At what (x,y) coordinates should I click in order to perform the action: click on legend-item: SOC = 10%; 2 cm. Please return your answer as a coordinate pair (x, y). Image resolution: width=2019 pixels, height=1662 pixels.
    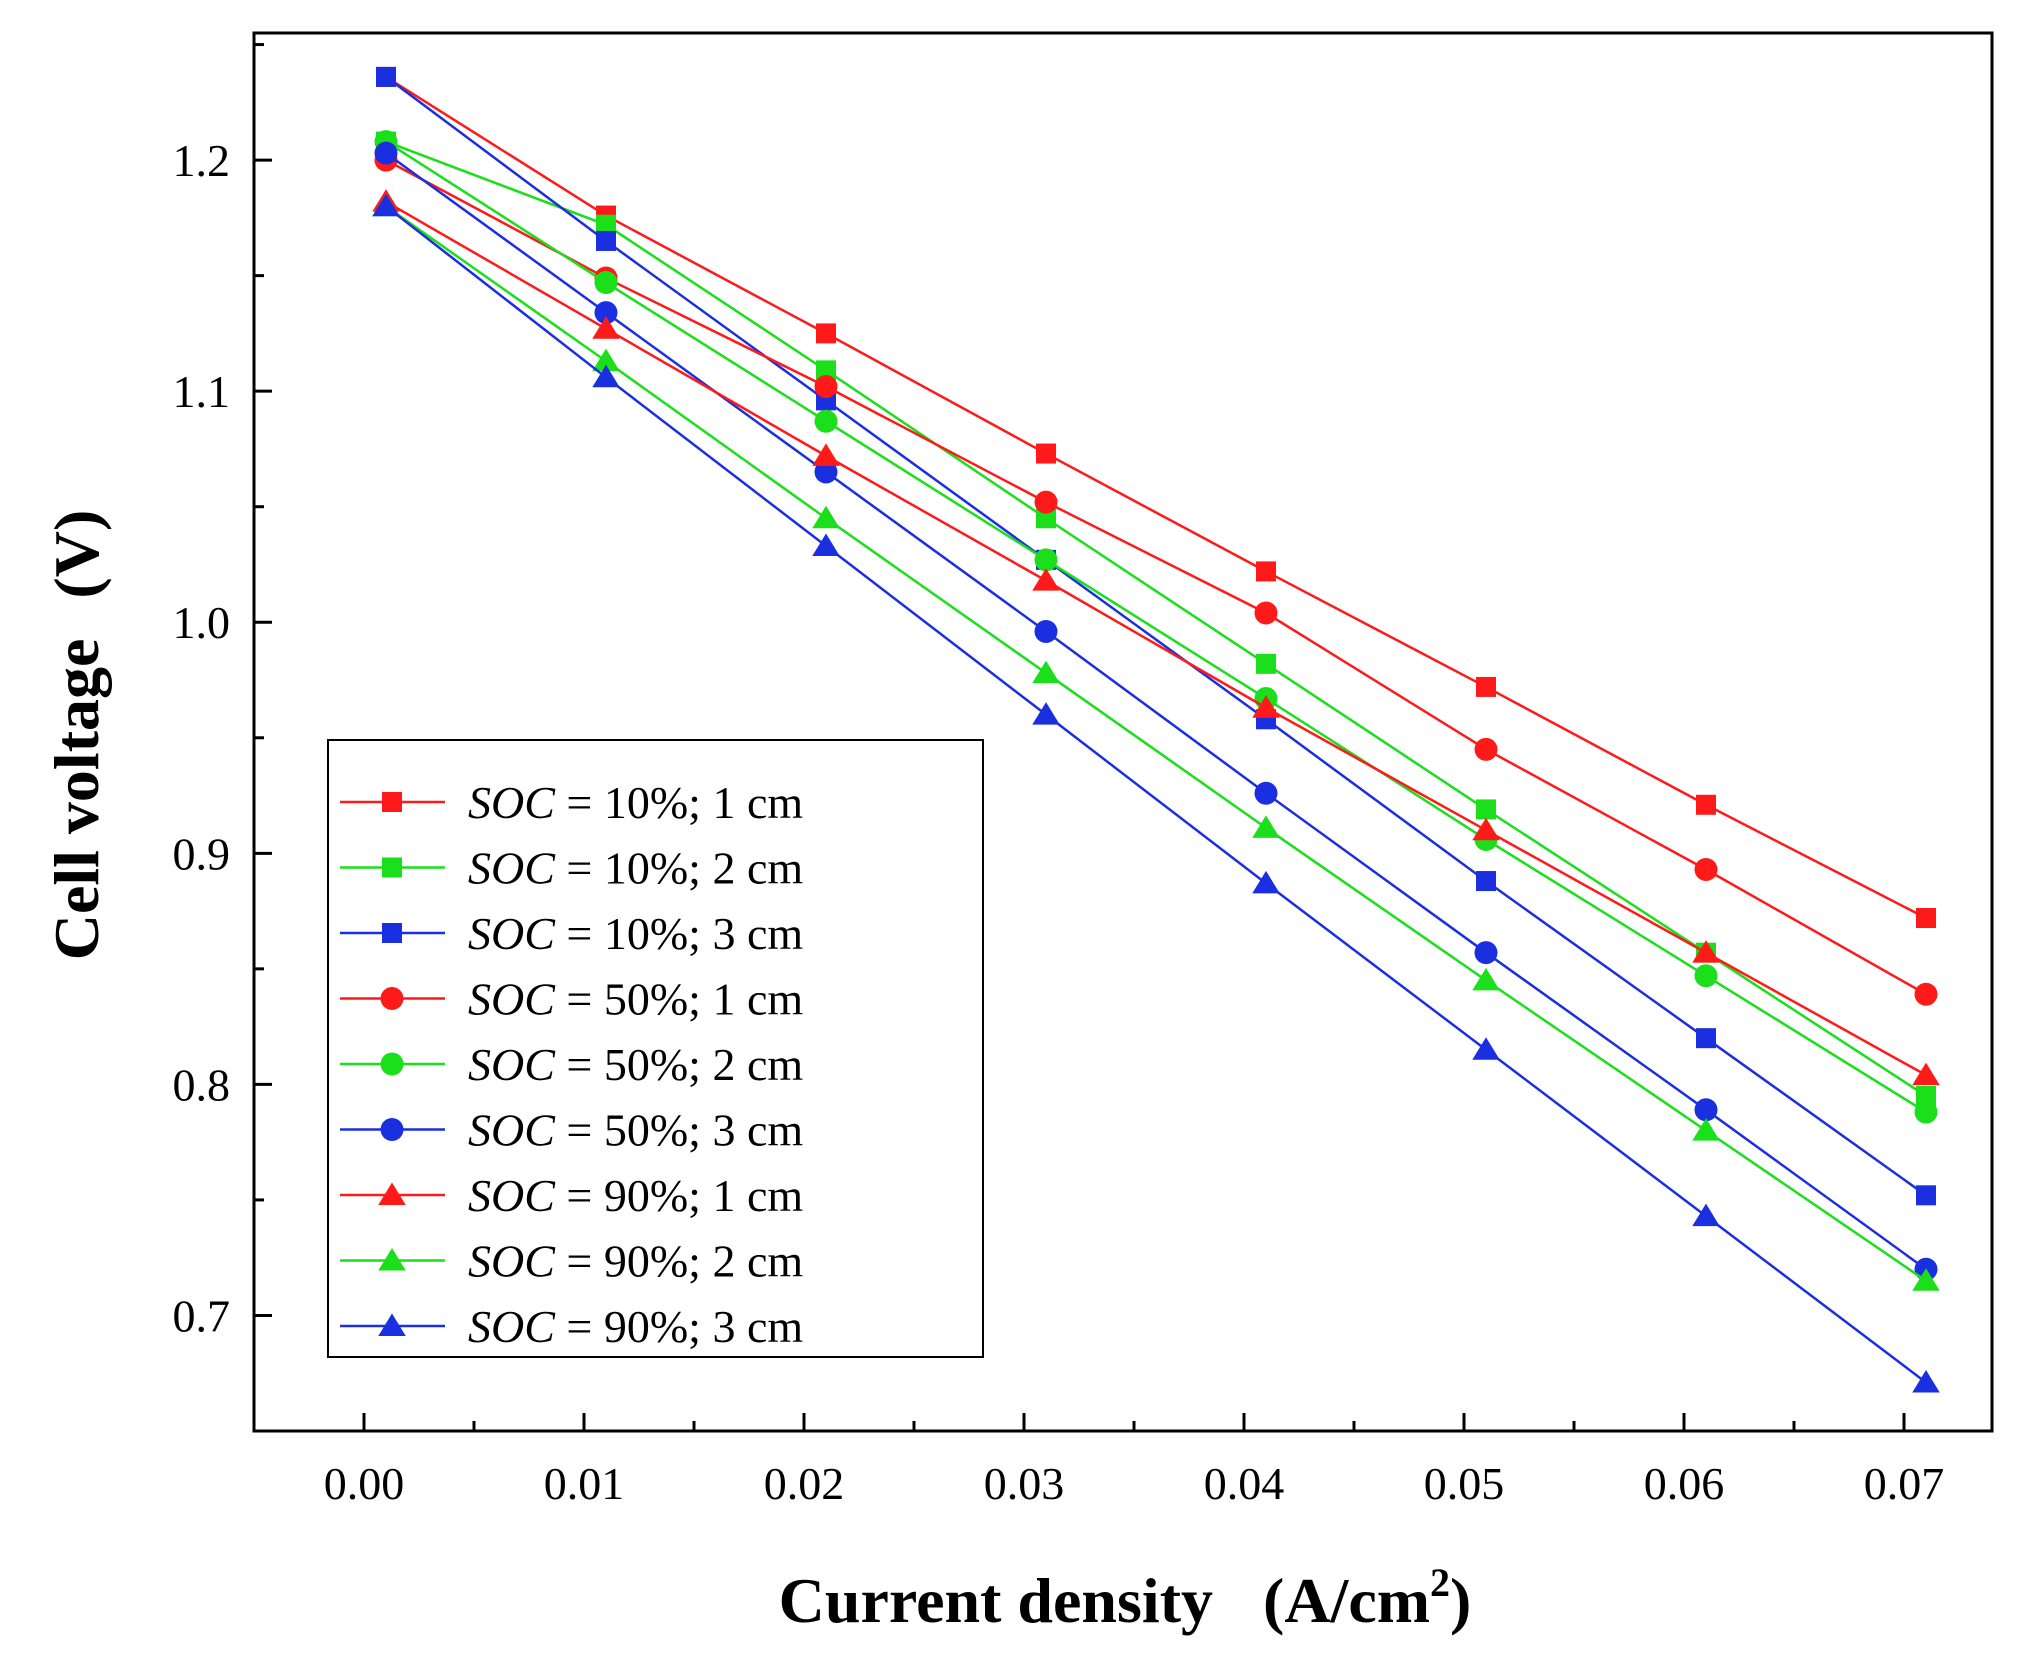
    Looking at the image, I should click on (571, 868).